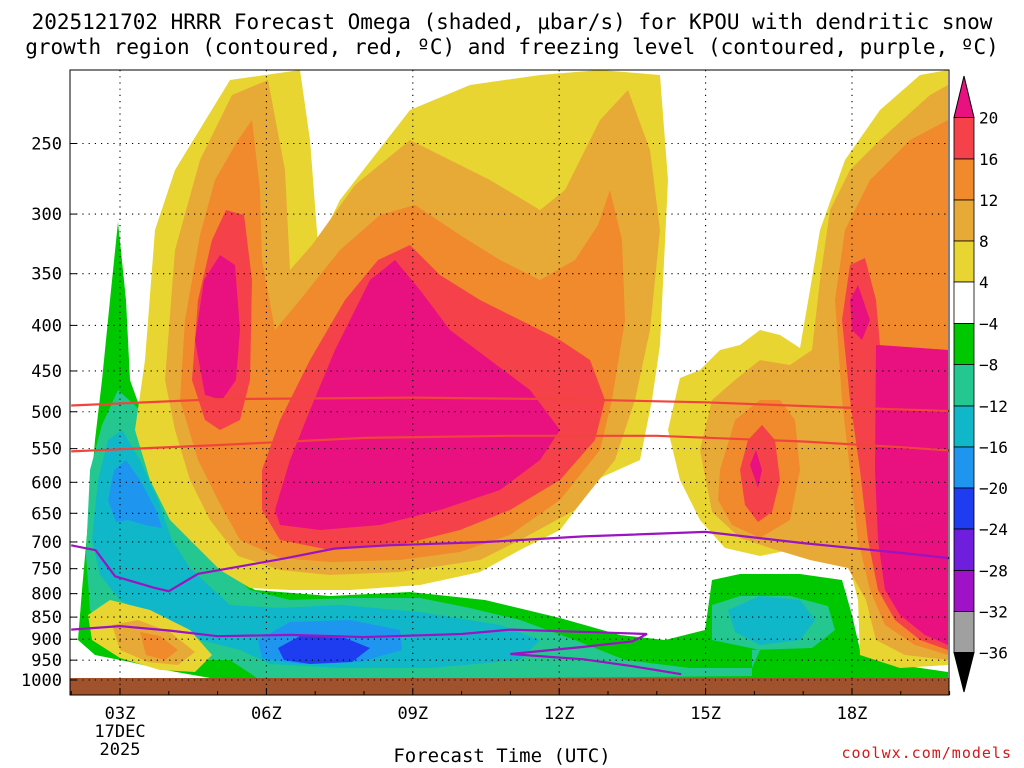 The image size is (1024, 768). I want to click on x-tick-label-18Z: 18Z, so click(852, 714).